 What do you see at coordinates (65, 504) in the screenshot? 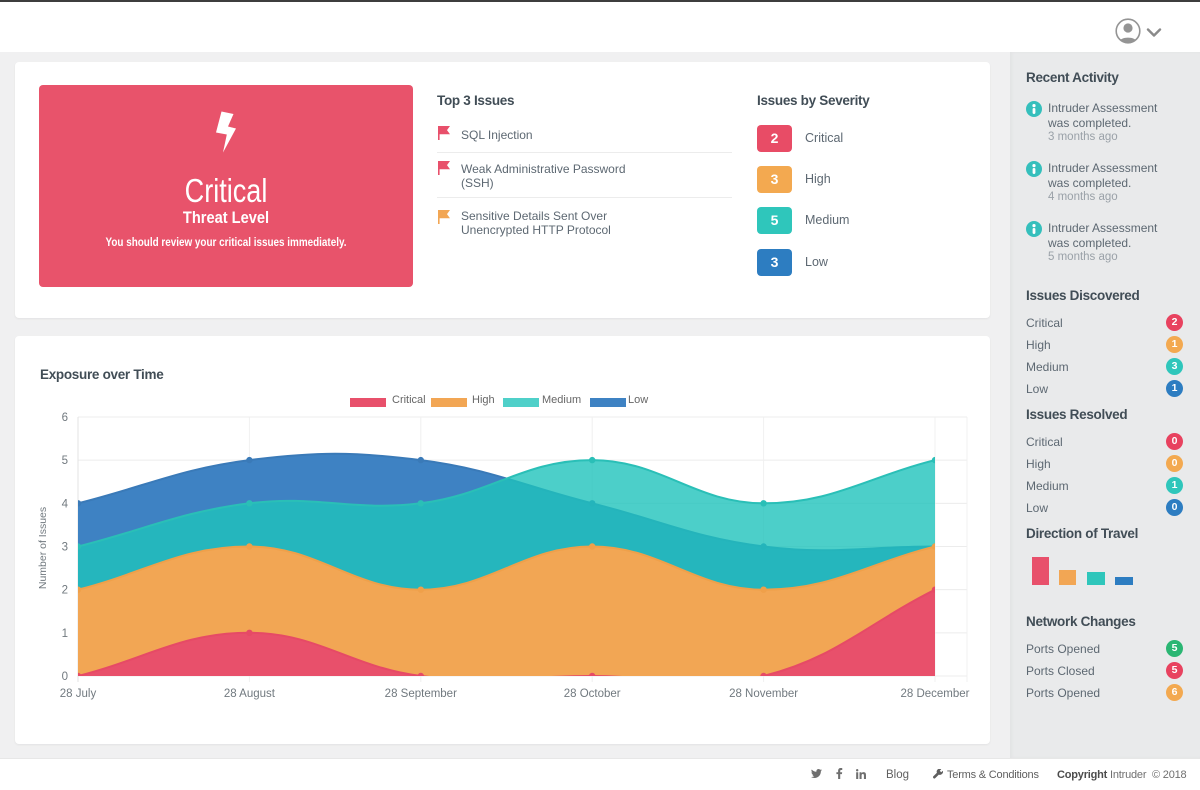
I see `svg-text: 4` at bounding box center [65, 504].